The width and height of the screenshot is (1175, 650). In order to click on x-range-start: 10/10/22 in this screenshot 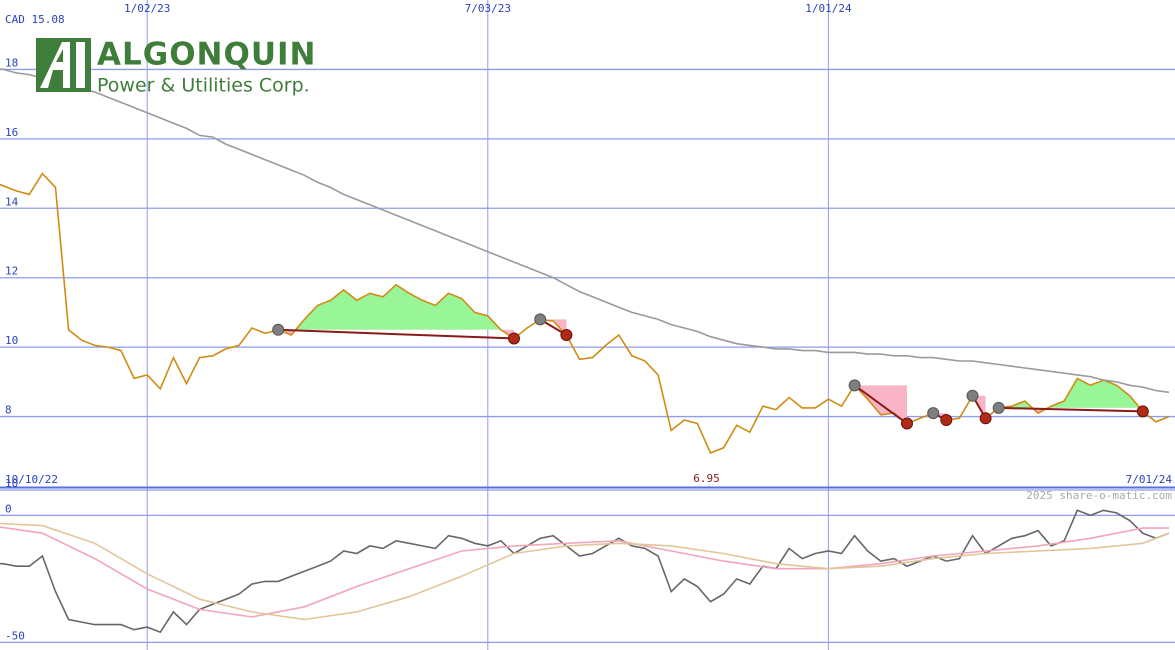, I will do `click(31, 479)`.